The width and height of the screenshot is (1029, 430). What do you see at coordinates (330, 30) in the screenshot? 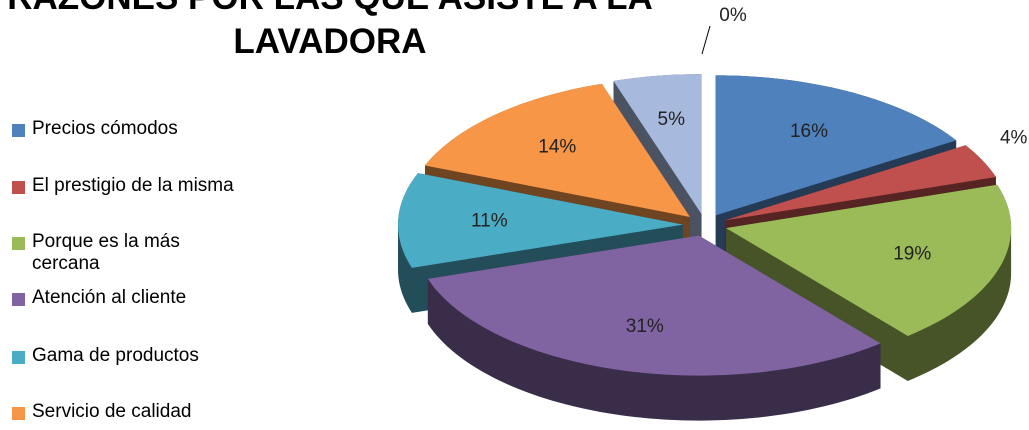
I see `chart-title: RAZONES POR LAS QUE ASISTE A LA LAVADORA` at bounding box center [330, 30].